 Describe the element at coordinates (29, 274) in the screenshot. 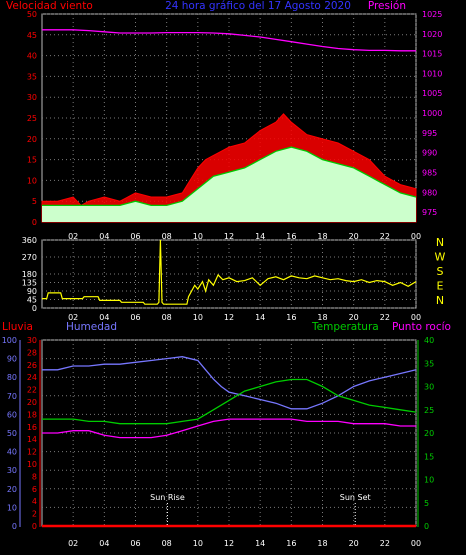

I see `direction-tick-label: 180` at that location.